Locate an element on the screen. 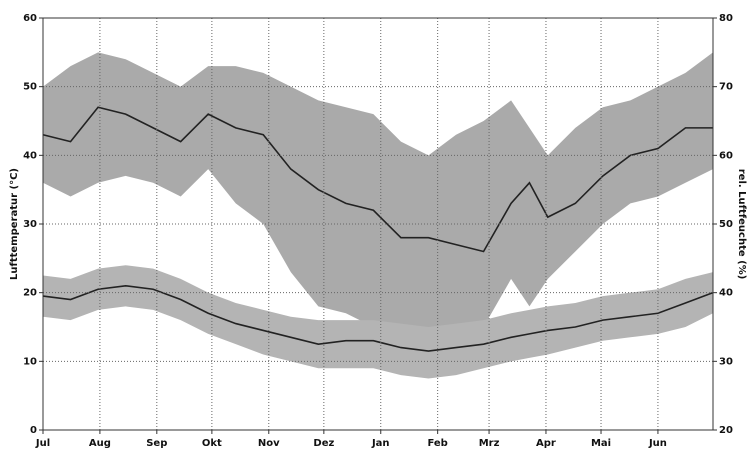  x-tick-label: Sep is located at coordinates (156, 443).